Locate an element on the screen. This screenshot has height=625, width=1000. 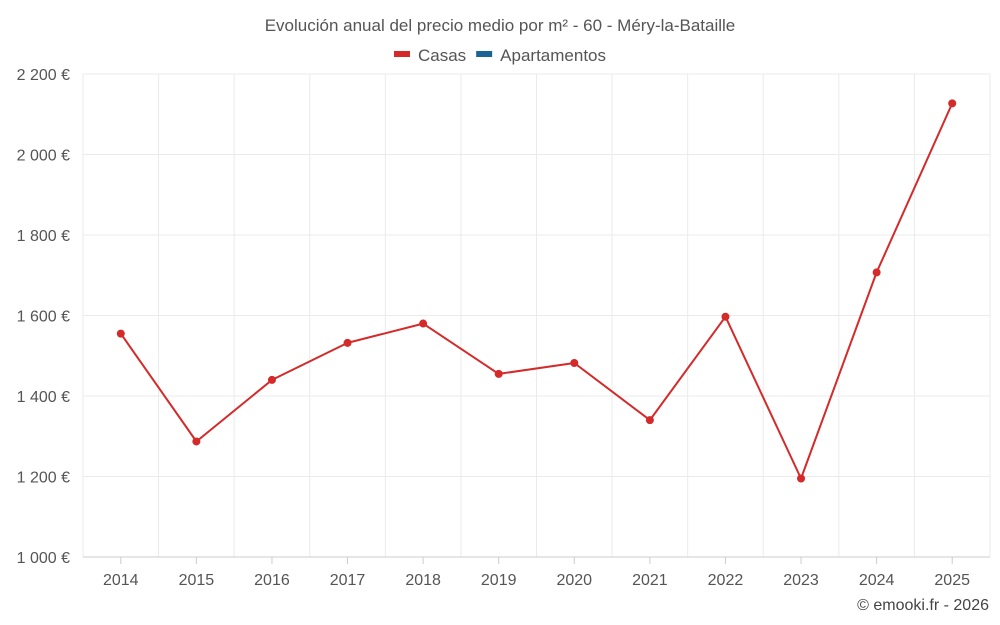
legend-label: Casas is located at coordinates (442, 55).